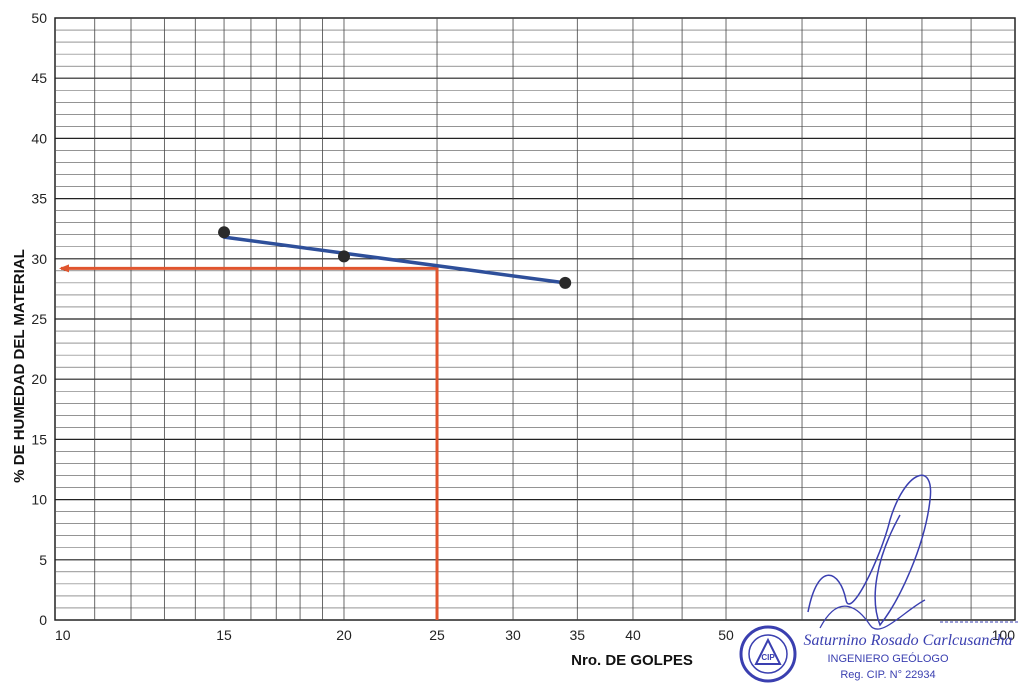  Describe the element at coordinates (344, 635) in the screenshot. I see `x-tick-label: 20` at that location.